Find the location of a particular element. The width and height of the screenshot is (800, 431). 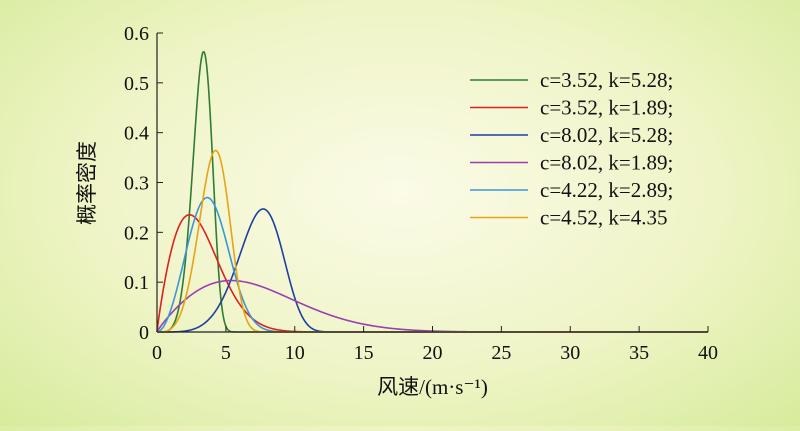

legend-label: c=4.22, k=2.89; is located at coordinates (606, 190).